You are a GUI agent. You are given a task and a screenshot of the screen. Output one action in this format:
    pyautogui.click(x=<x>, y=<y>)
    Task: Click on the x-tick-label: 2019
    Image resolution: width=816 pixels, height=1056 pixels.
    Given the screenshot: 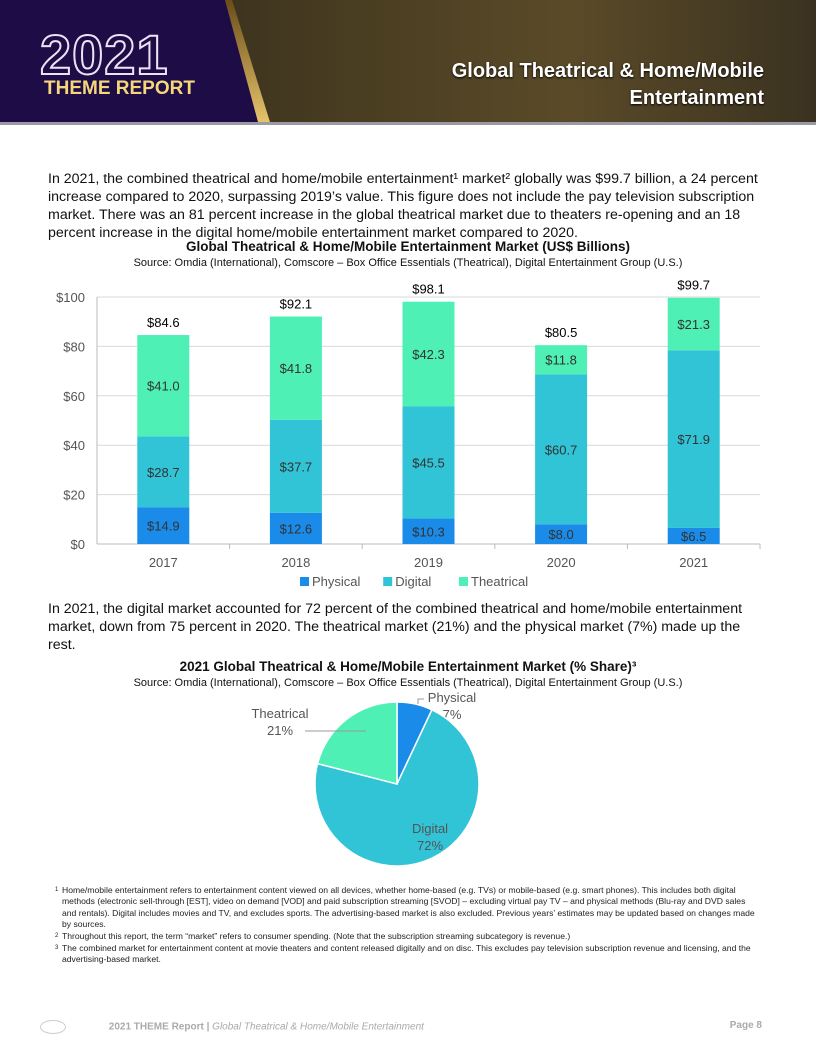 What is the action you would take?
    pyautogui.click(x=428, y=562)
    